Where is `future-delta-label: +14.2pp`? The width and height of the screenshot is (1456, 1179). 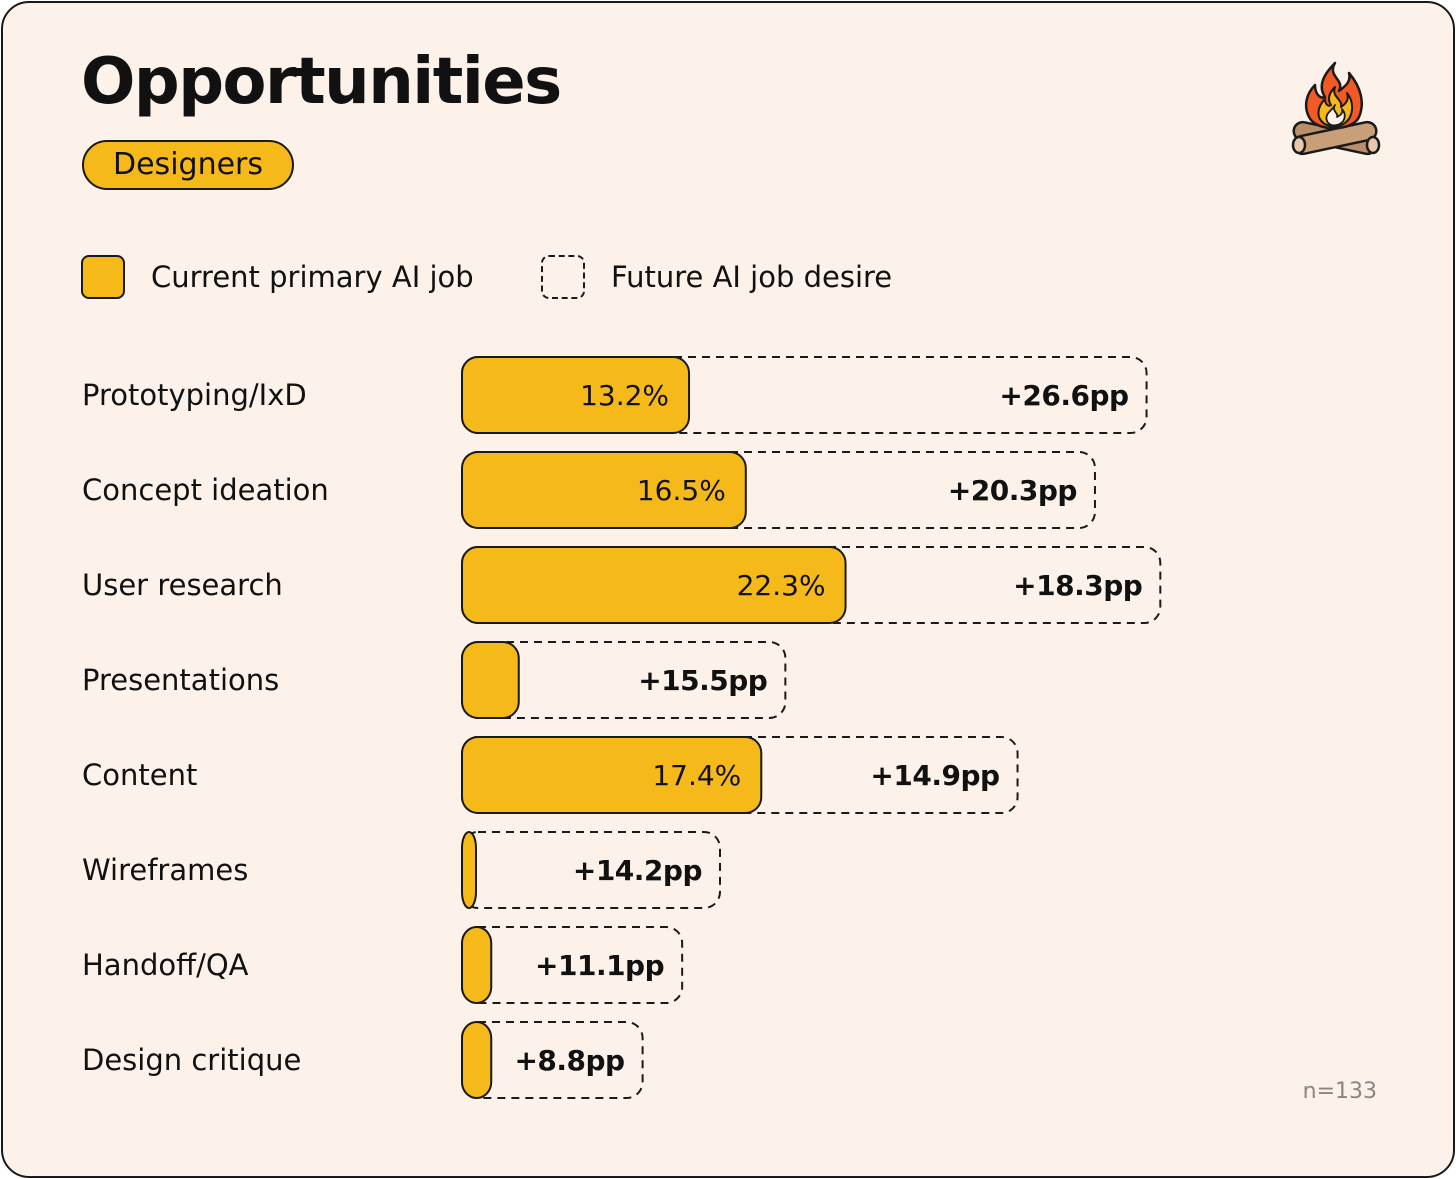
future-delta-label: +14.2pp is located at coordinates (637, 870).